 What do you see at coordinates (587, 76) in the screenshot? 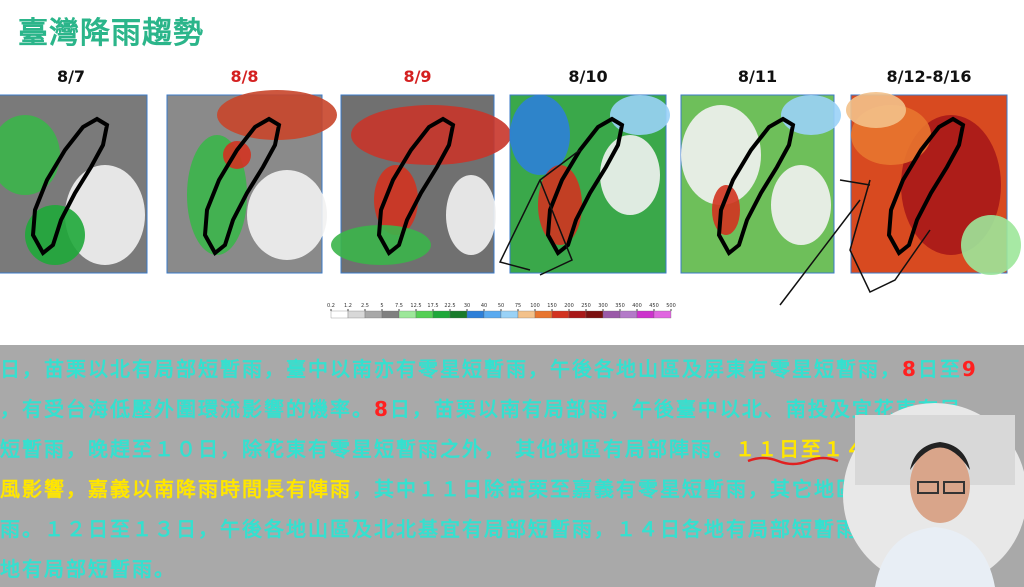
I see `panel-date: 8/10` at bounding box center [587, 76].